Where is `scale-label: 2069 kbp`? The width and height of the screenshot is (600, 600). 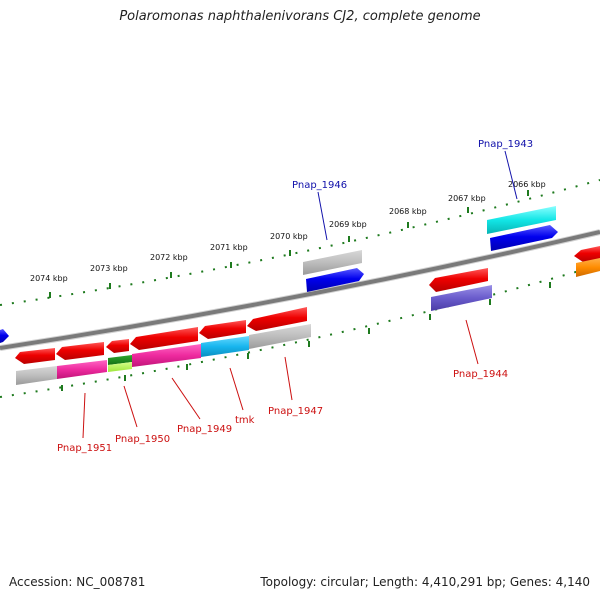 scale-label: 2069 kbp is located at coordinates (348, 224).